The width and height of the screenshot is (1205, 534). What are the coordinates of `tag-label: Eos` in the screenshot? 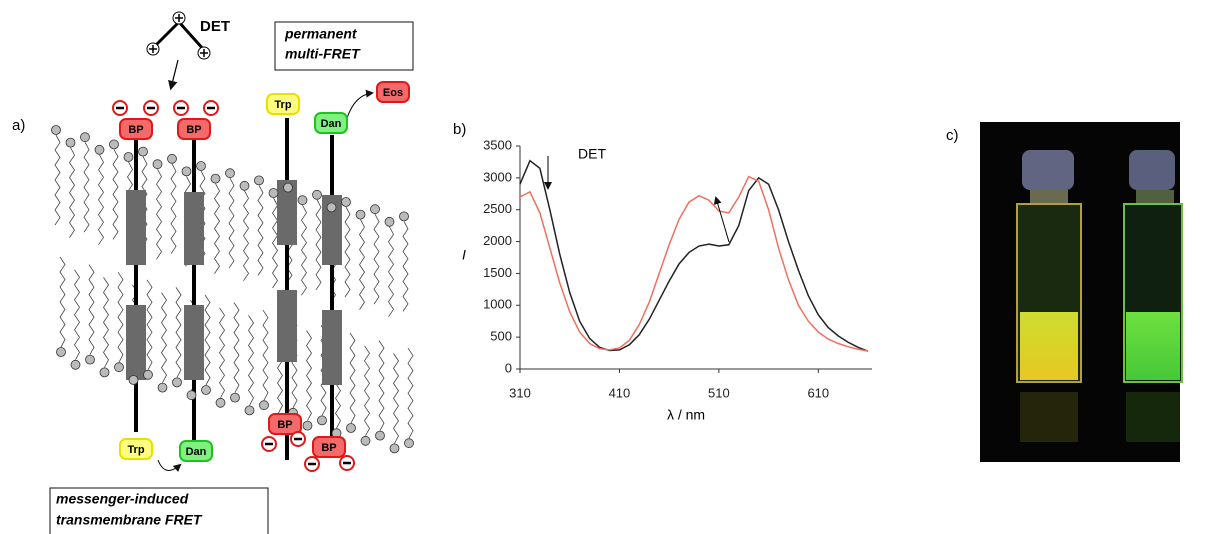 It's located at (393, 93).